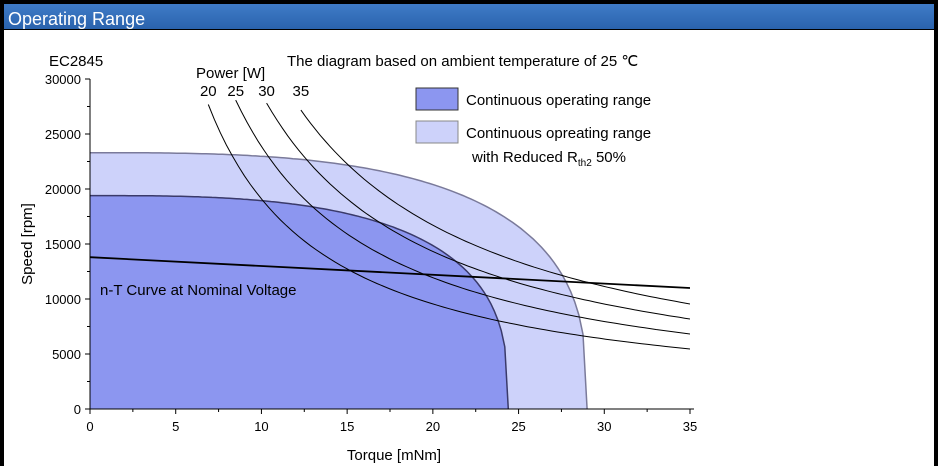 This screenshot has width=938, height=466. I want to click on power-value-20: 20, so click(208, 91).